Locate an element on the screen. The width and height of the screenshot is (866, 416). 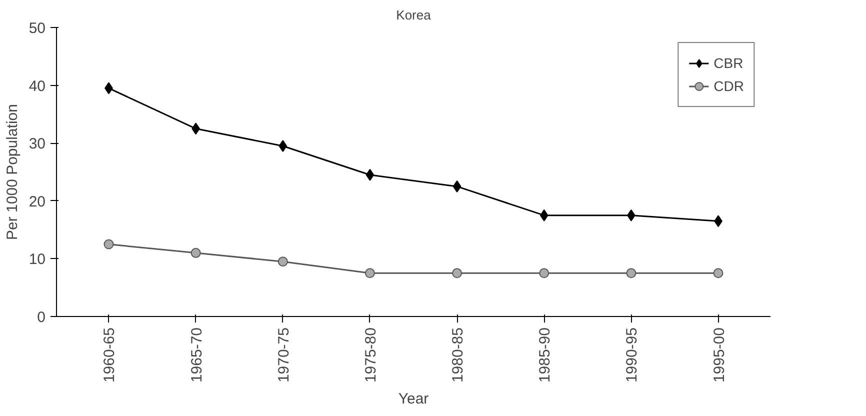
y-tick-label: 40 is located at coordinates (37, 86).